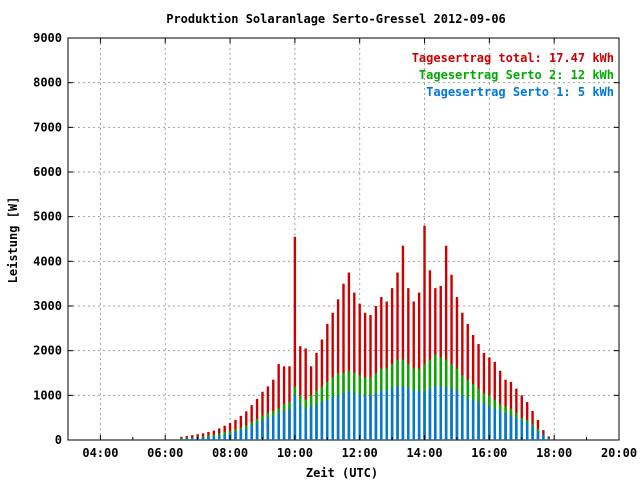 Image resolution: width=640 pixels, height=480 pixels. Describe the element at coordinates (47, 395) in the screenshot. I see `y-tick-label: 1000` at that location.